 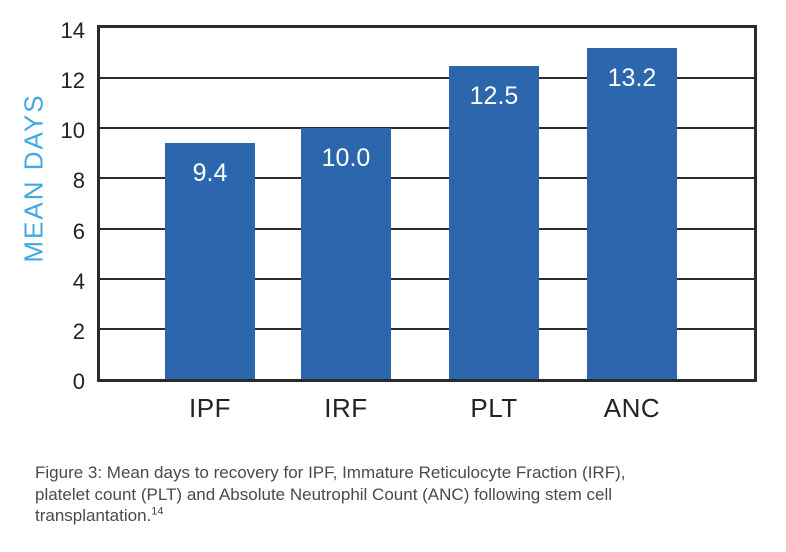 I want to click on bar-anc: 13.2, so click(x=632, y=213).